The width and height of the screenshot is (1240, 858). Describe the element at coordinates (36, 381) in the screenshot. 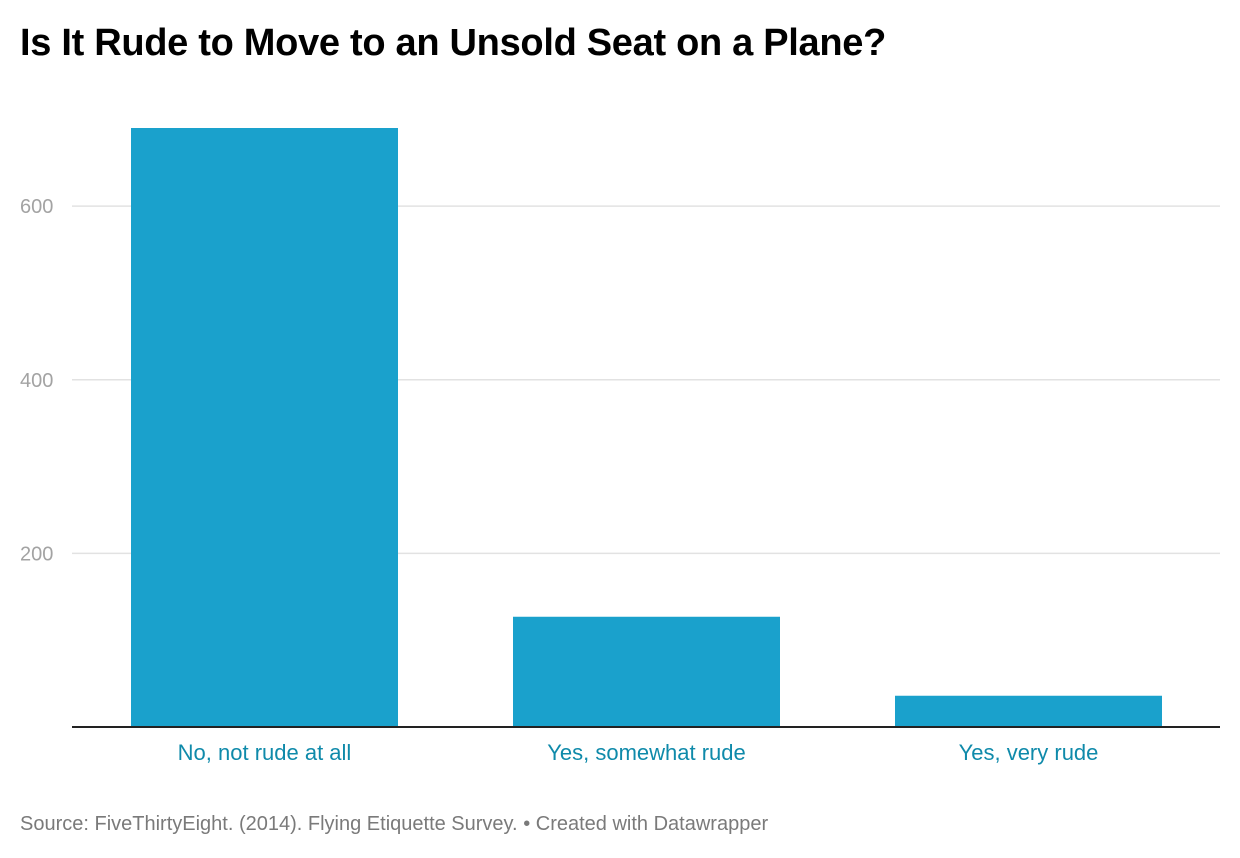

I see `y-tick-label: 400` at that location.